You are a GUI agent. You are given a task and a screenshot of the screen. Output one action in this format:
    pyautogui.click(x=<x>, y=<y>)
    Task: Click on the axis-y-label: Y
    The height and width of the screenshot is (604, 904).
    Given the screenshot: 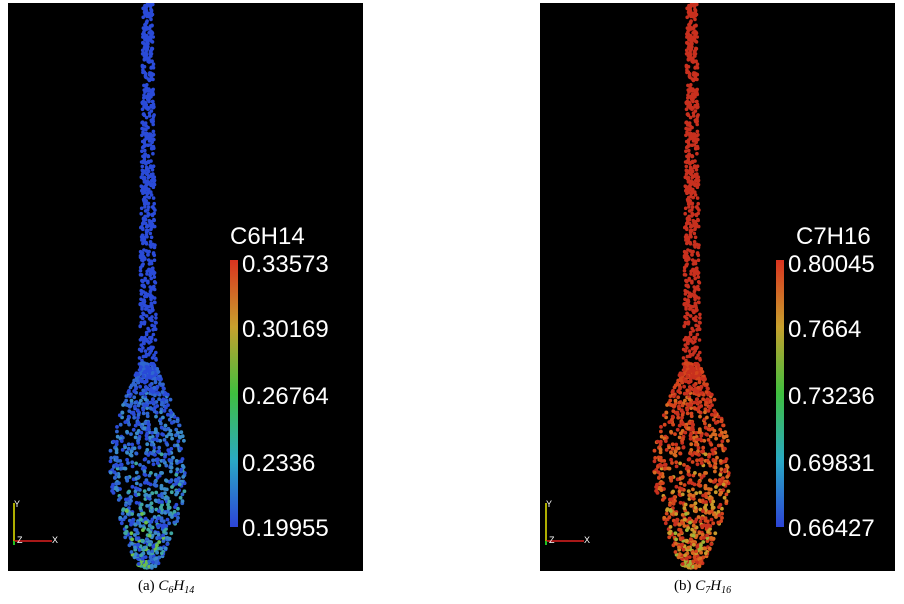 What is the action you would take?
    pyautogui.click(x=17, y=504)
    